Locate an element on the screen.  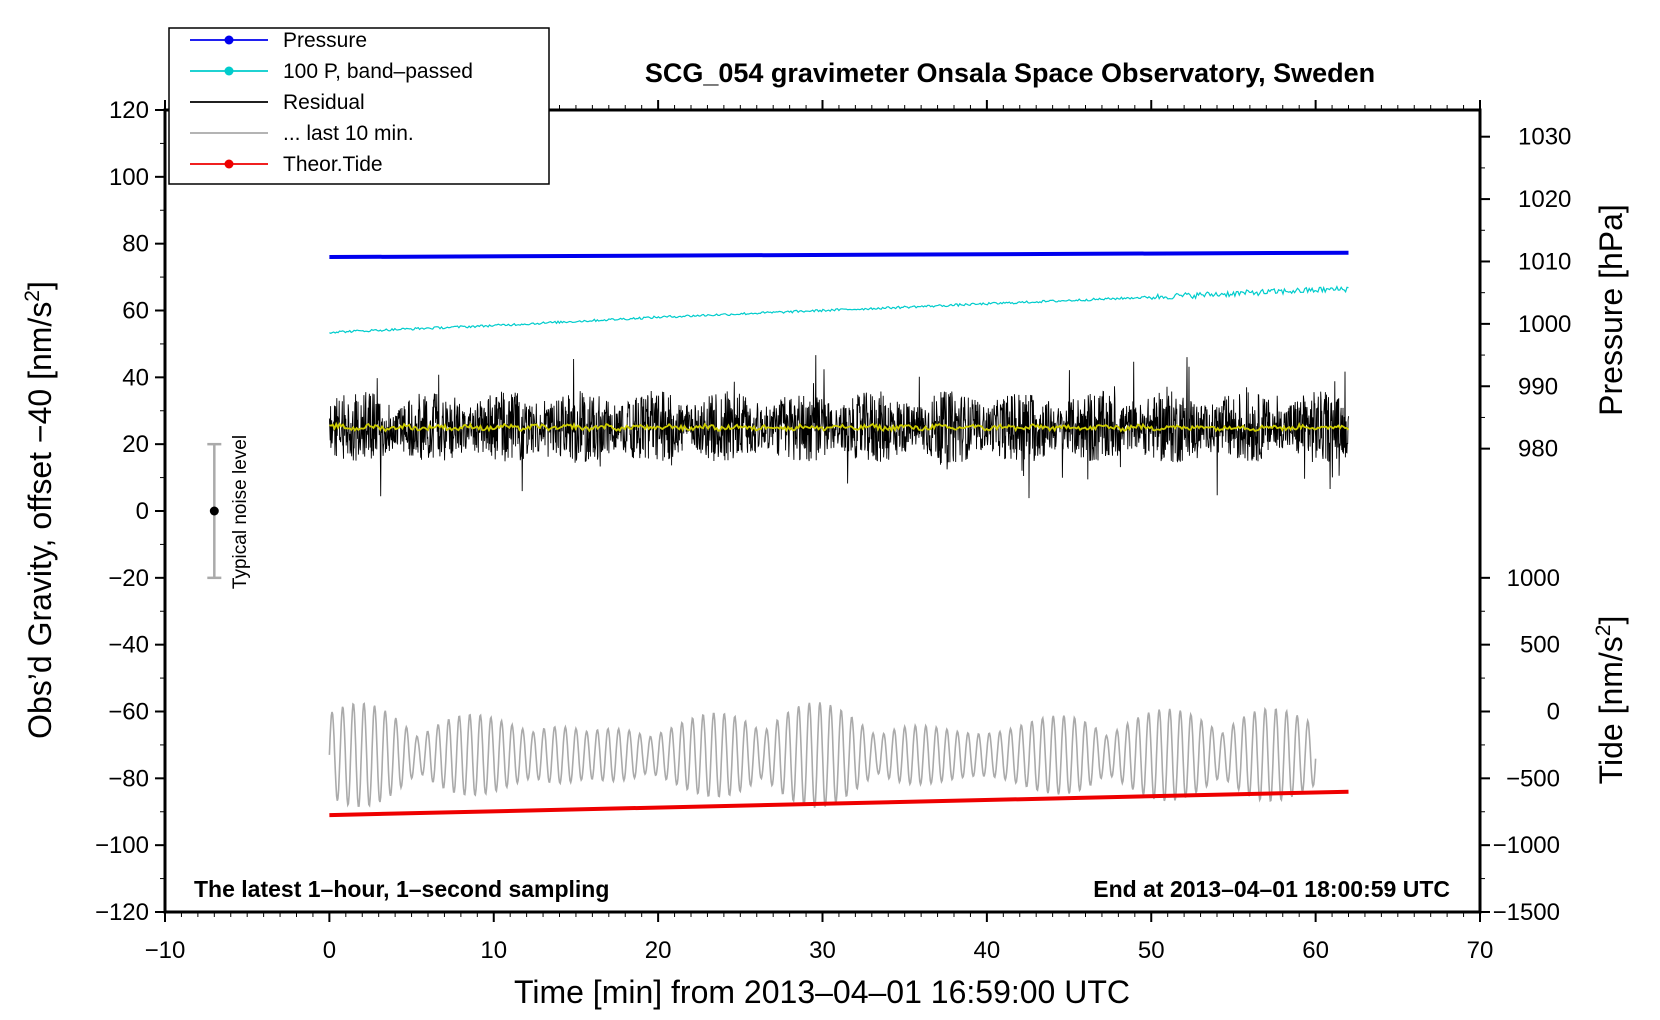
x-tick-label: 10 is located at coordinates (493, 950).